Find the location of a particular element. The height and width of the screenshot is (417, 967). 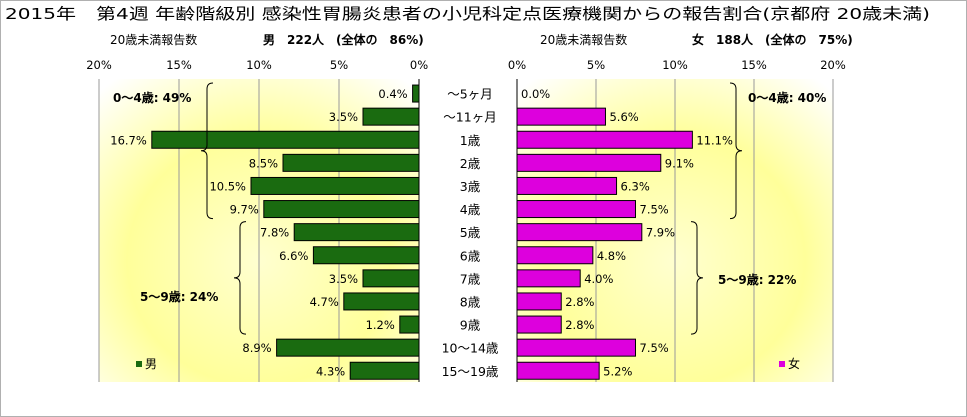

male-value-label: 4.7% is located at coordinates (324, 302).